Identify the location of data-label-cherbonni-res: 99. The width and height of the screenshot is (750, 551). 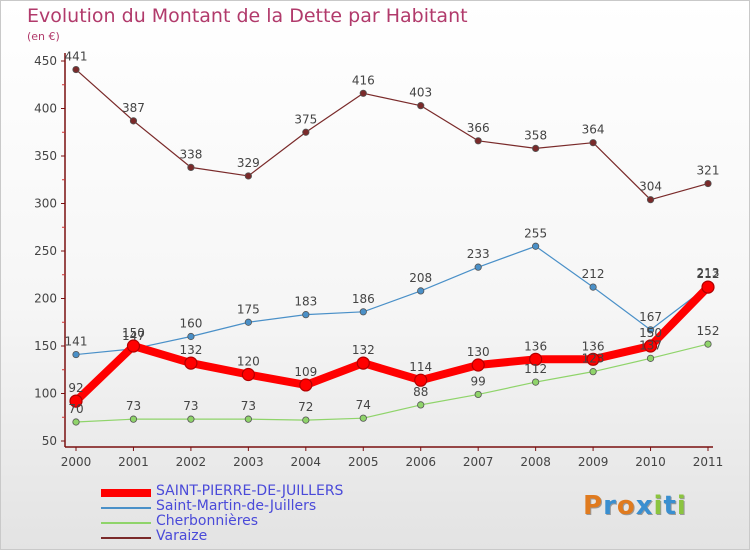
(478, 381).